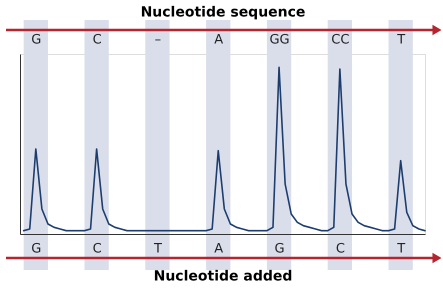 This screenshot has width=443, height=288. I want to click on text: CC, so click(340, 40).